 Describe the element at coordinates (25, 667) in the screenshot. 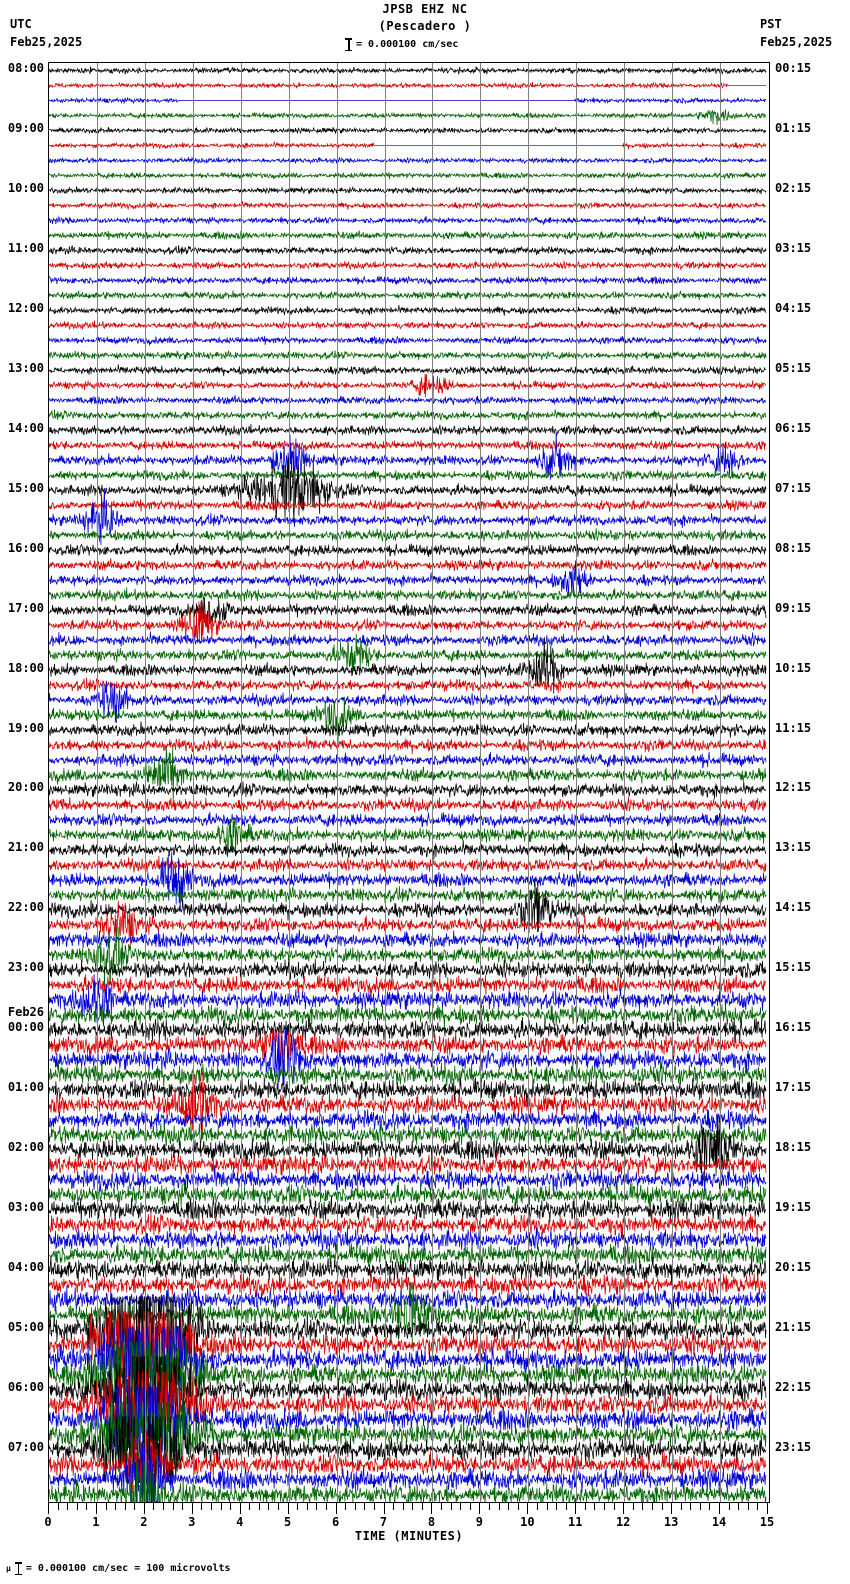

I see `left-time-label-1800: 18:00` at that location.